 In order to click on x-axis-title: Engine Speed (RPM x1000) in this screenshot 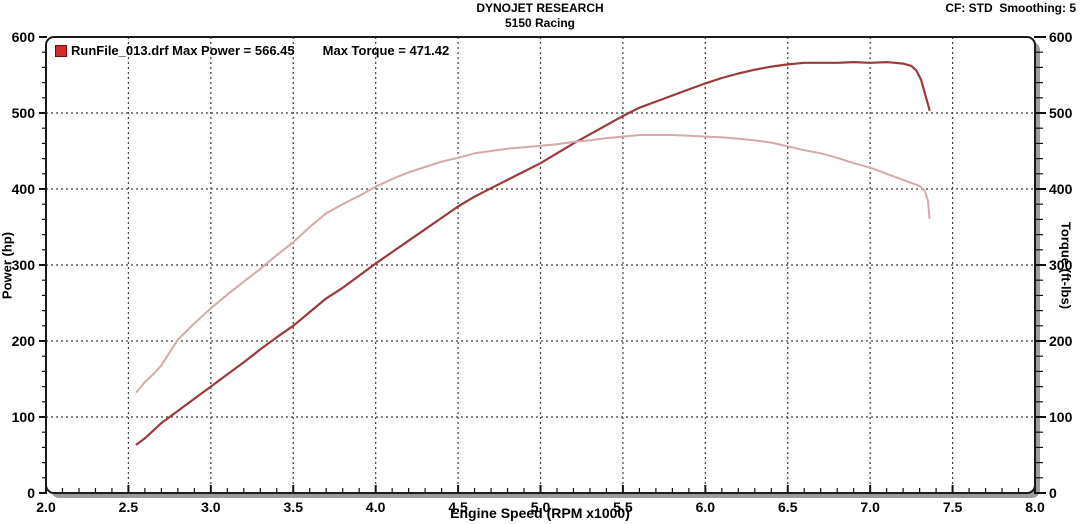, I will do `click(540, 513)`.